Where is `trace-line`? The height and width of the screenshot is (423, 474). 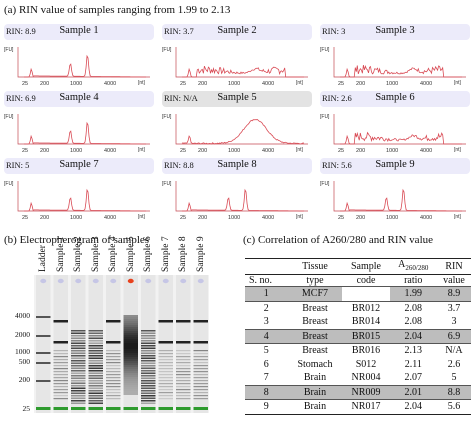 trace-line is located at coordinates (243, 132).